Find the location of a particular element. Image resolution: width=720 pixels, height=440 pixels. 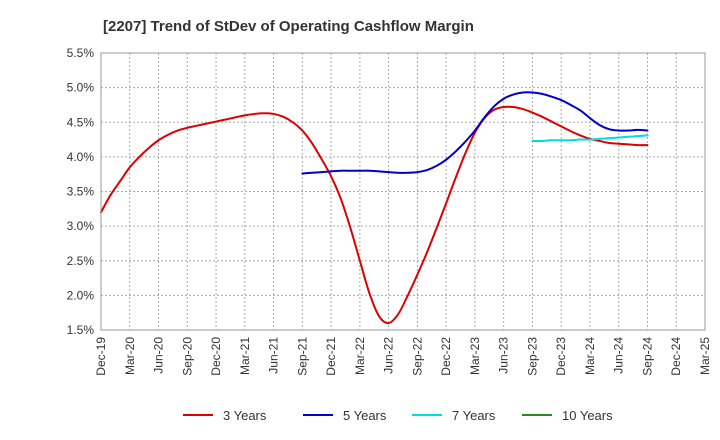

y-tick-label: 5.0% is located at coordinates (81, 88).